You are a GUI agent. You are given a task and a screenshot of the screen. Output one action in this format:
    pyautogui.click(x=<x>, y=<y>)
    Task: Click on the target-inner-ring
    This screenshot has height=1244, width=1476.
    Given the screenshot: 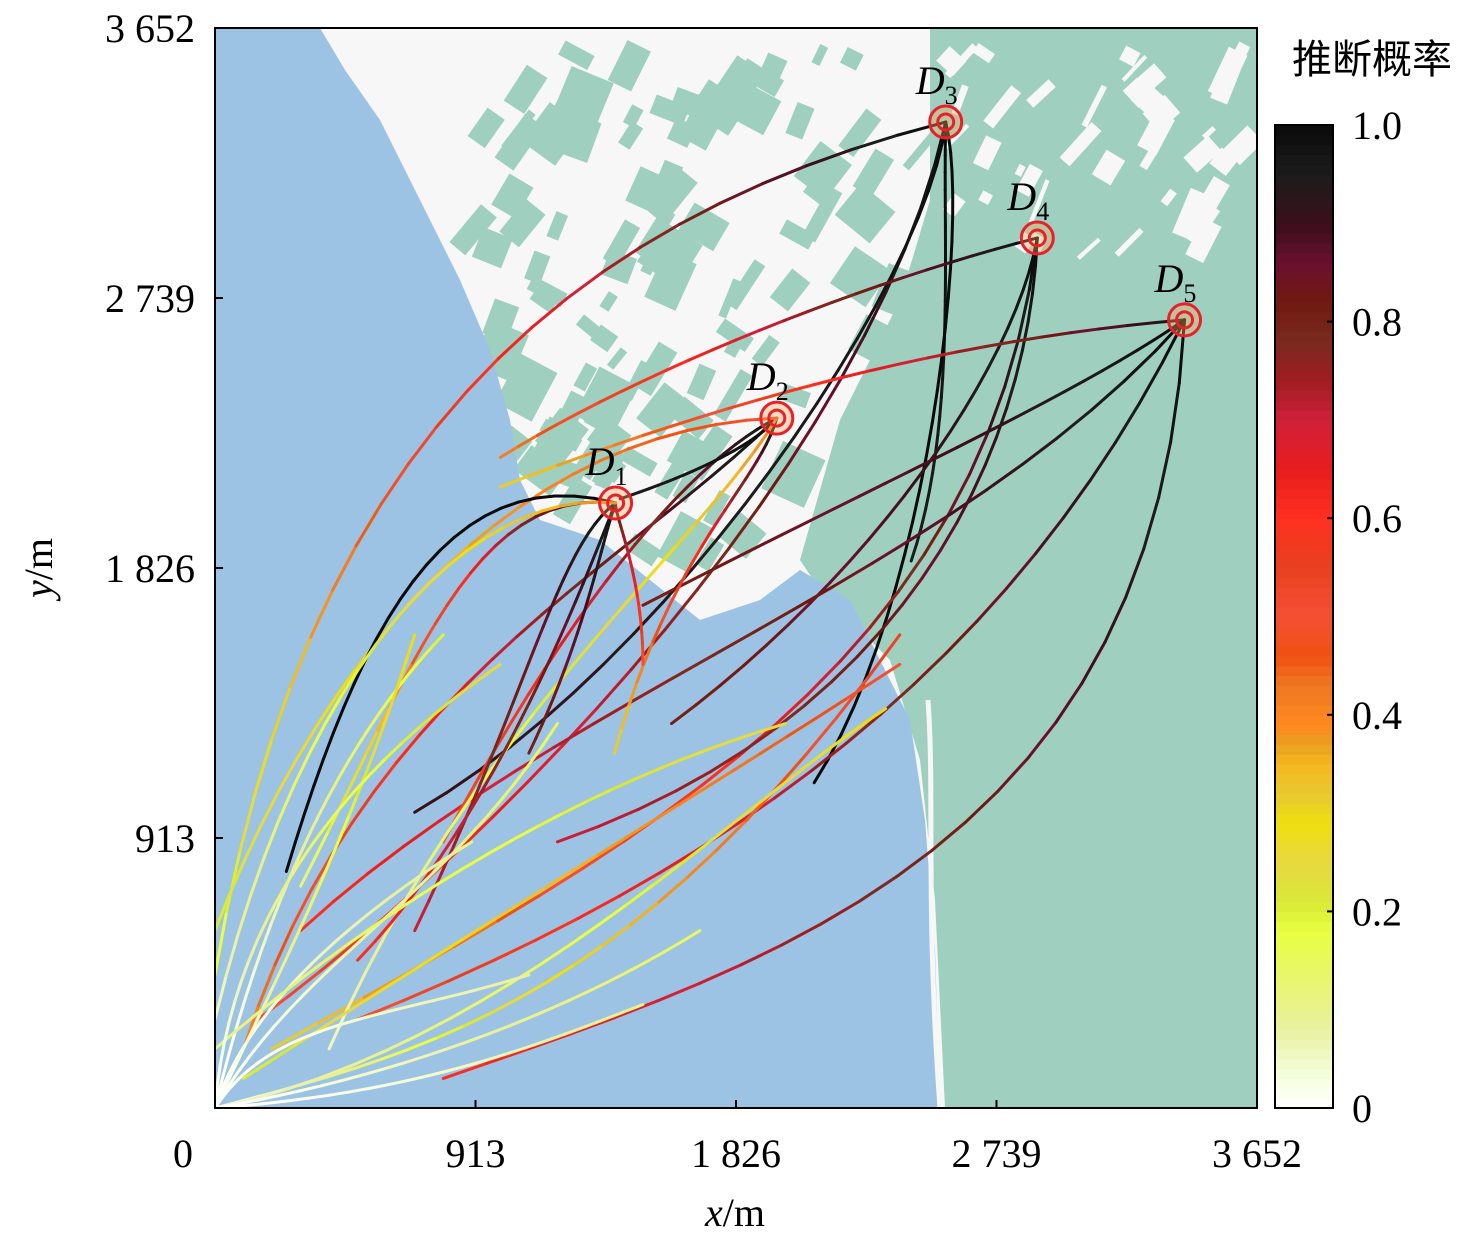 What is the action you would take?
    pyautogui.click(x=777, y=418)
    